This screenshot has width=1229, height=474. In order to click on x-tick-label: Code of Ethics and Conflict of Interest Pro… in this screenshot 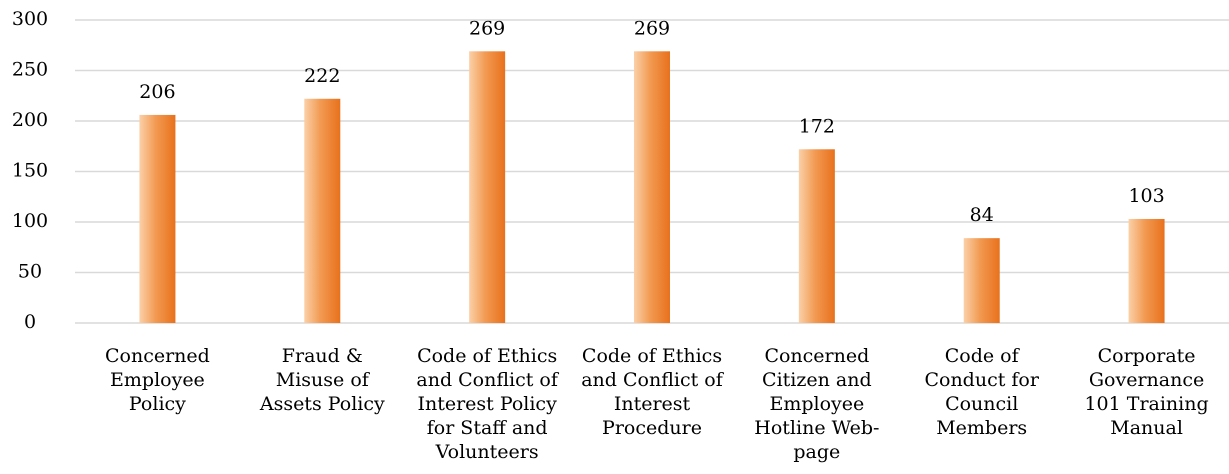, I will do `click(652, 392)`.